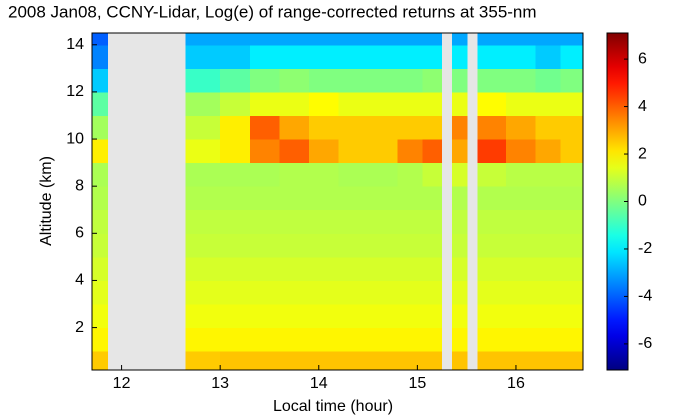 This screenshot has width=700, height=420. What do you see at coordinates (122, 383) in the screenshot?
I see `x-tick-label: 12` at bounding box center [122, 383].